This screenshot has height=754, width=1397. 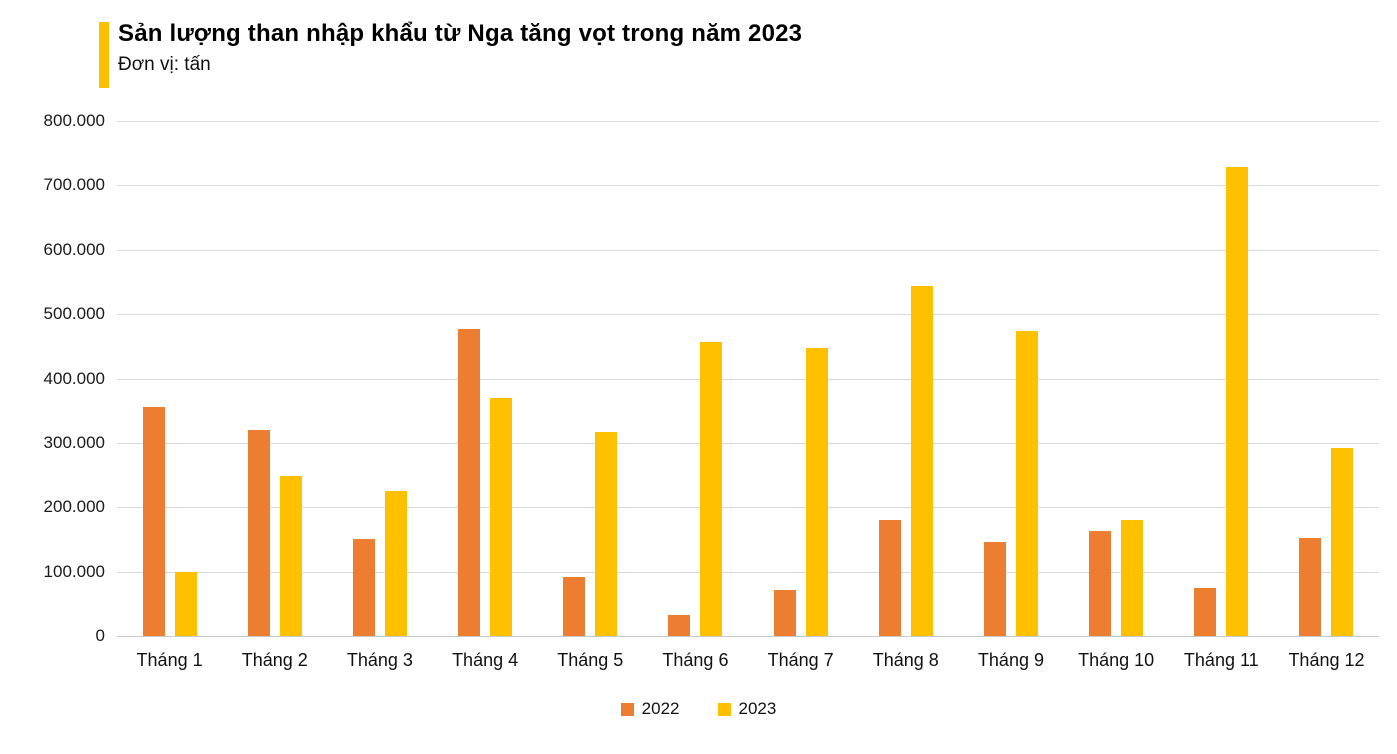 What do you see at coordinates (1116, 395) in the screenshot?
I see `bar-group-Tháng 10: Tháng 10` at bounding box center [1116, 395].